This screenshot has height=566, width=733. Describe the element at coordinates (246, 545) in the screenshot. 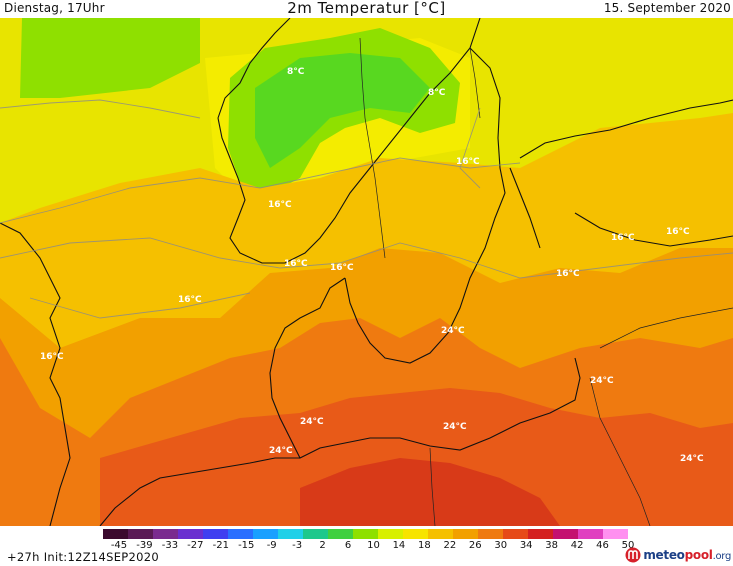

I see `color-scale-tick: -15` at that location.